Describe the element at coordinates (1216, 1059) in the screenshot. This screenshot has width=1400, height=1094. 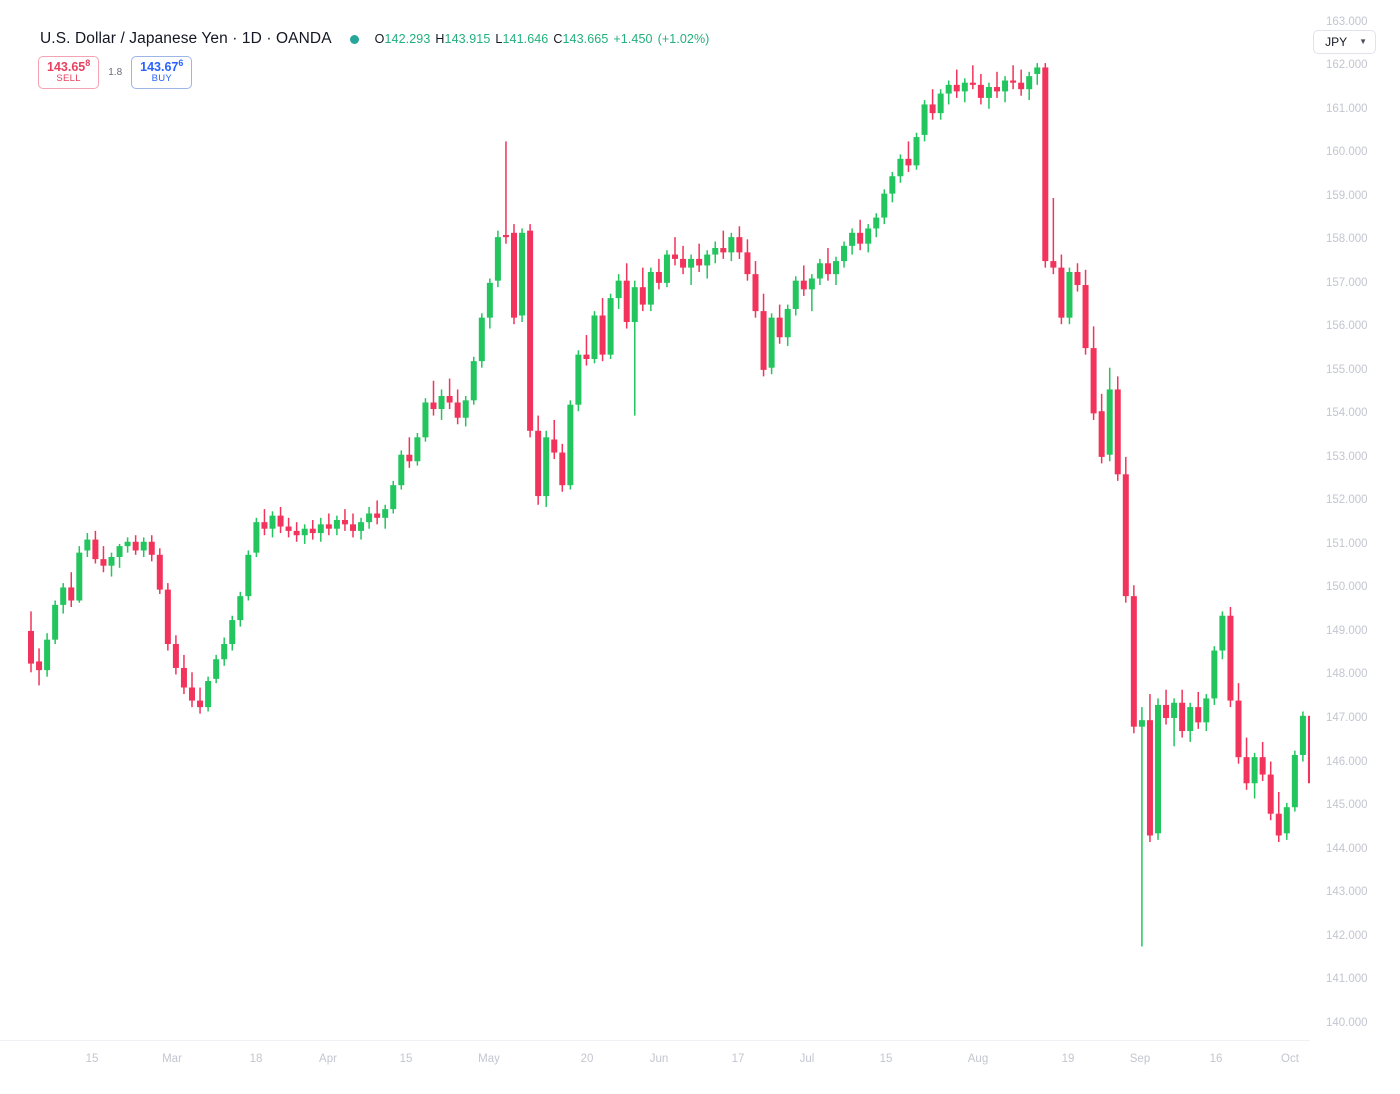
I see `time-tick: 16` at that location.